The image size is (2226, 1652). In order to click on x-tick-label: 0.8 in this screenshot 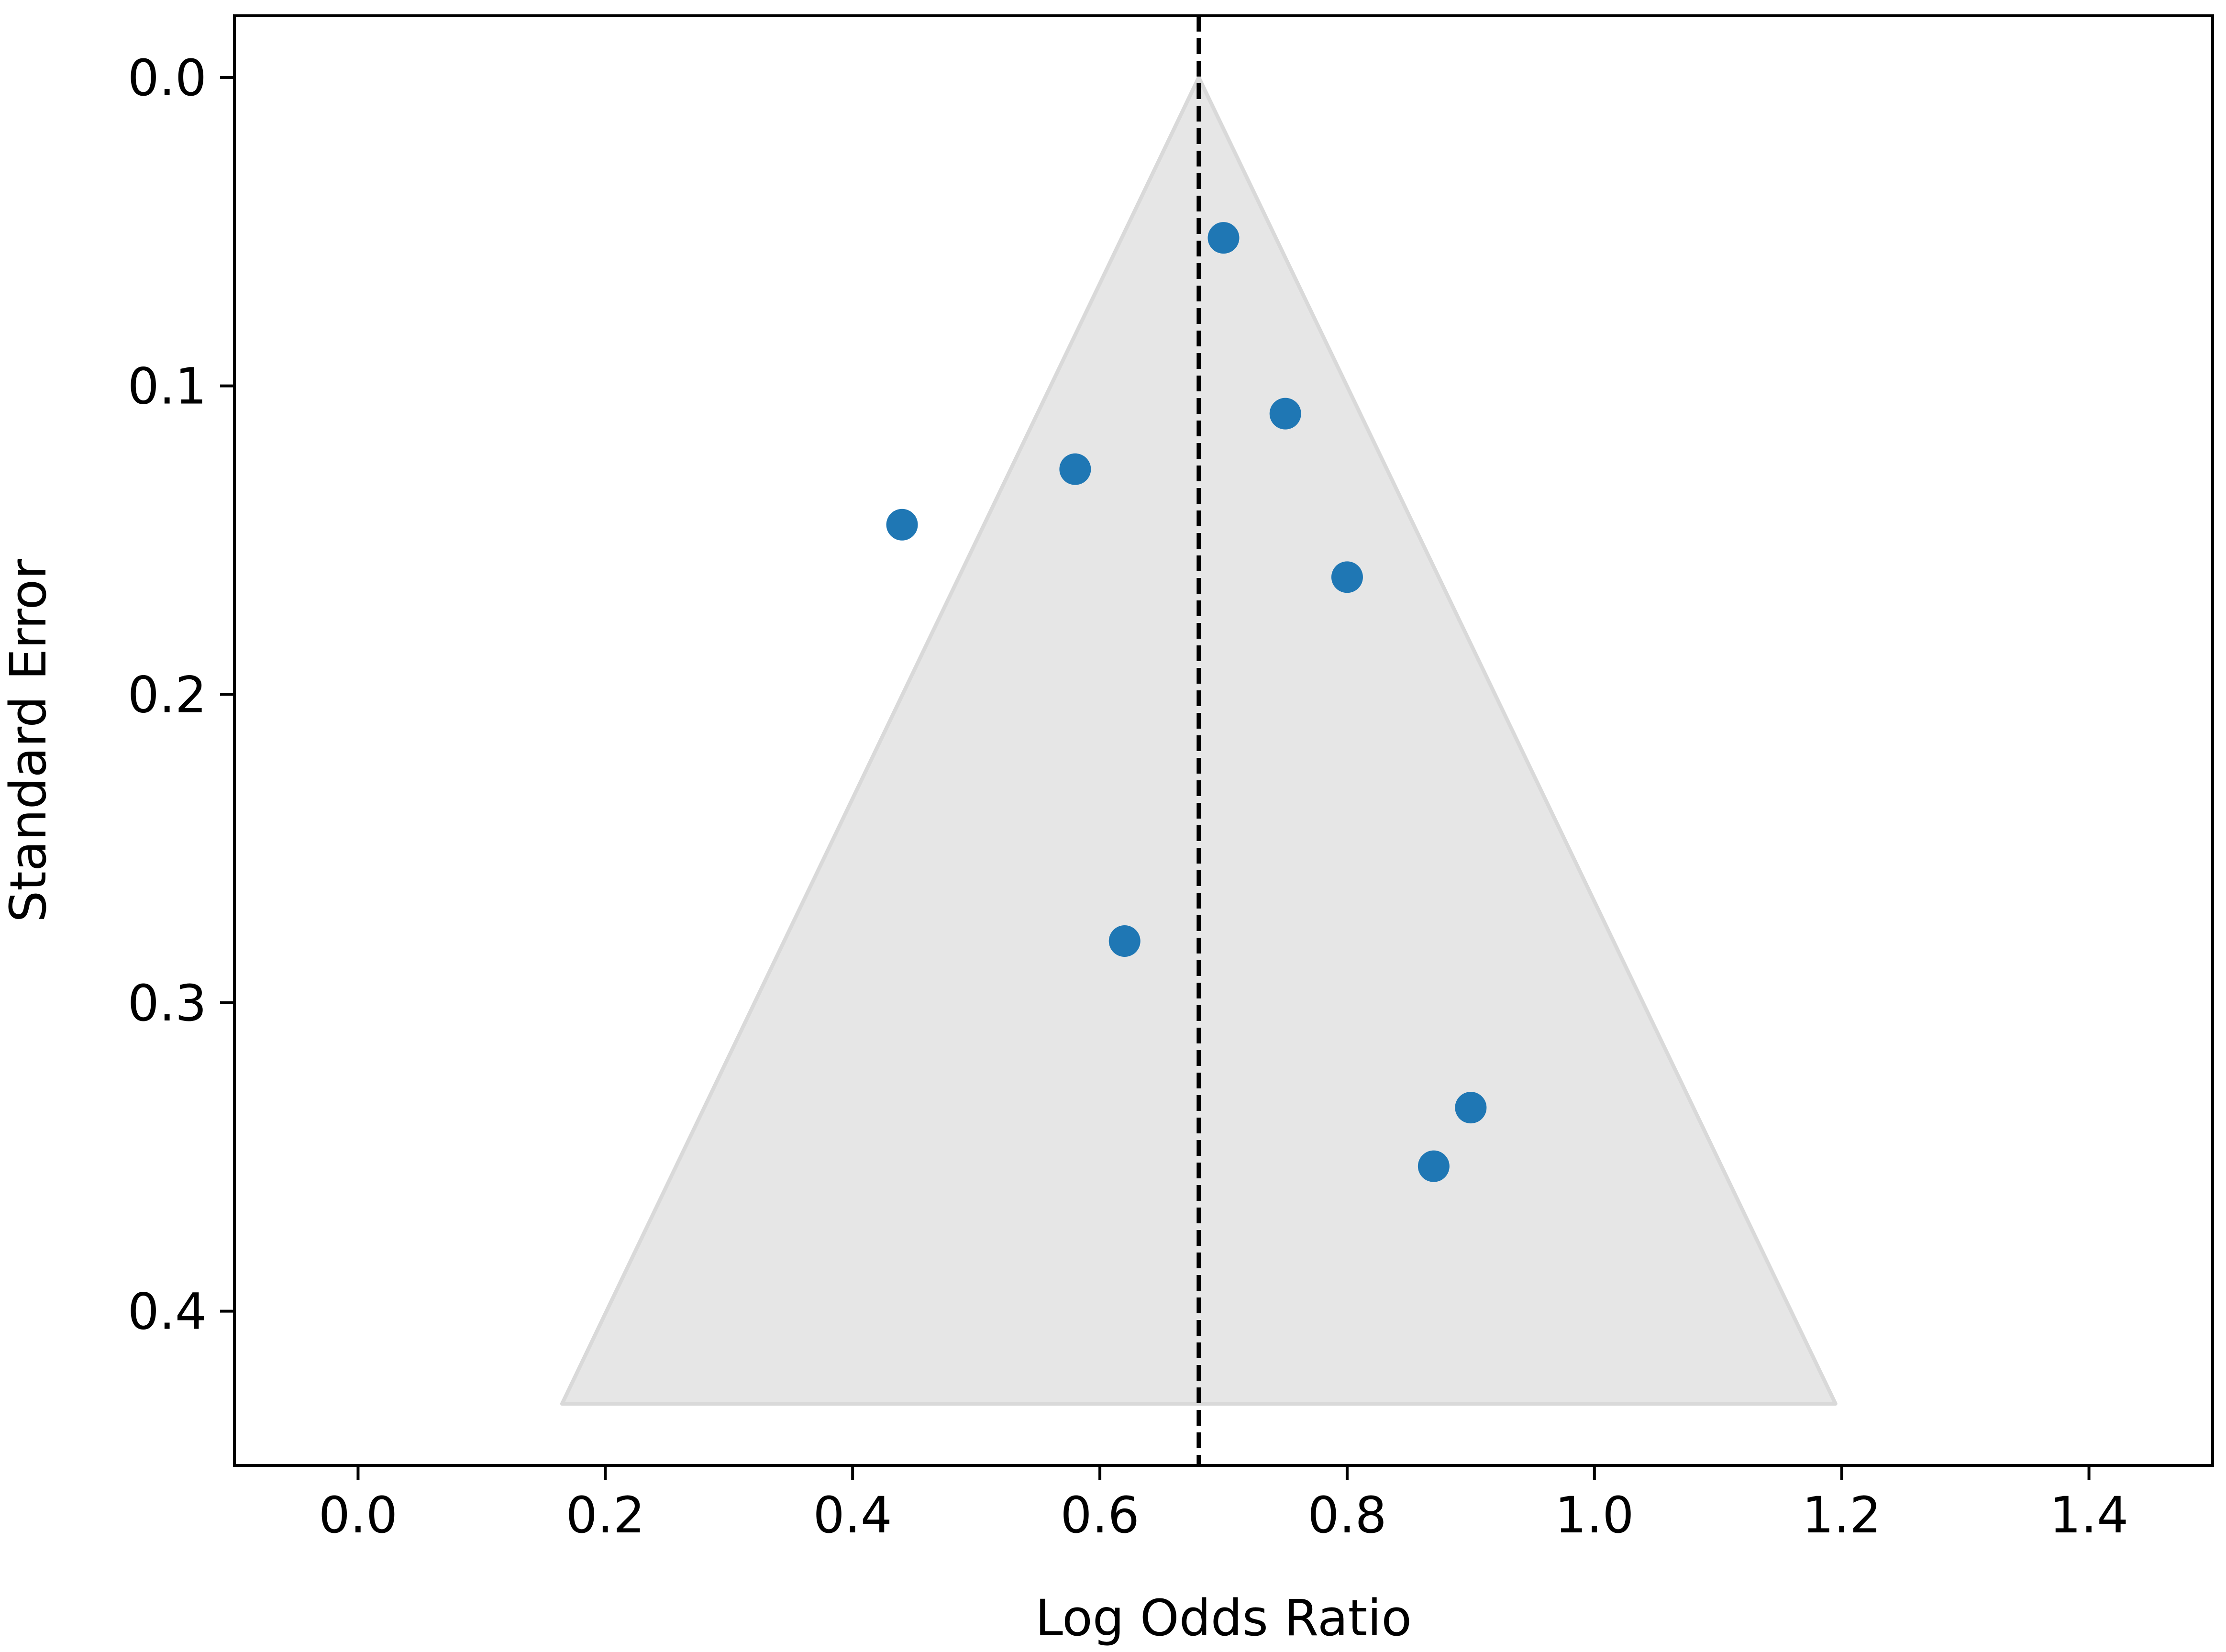, I will do `click(1346, 1515)`.